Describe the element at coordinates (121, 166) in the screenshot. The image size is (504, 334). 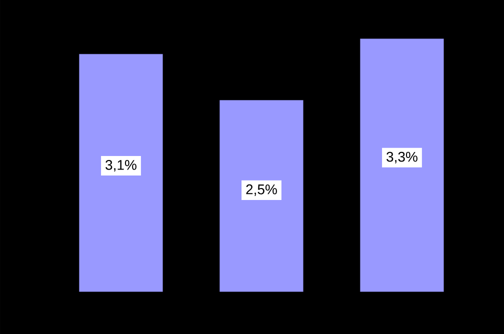
I see `data-label: 3,1%` at that location.